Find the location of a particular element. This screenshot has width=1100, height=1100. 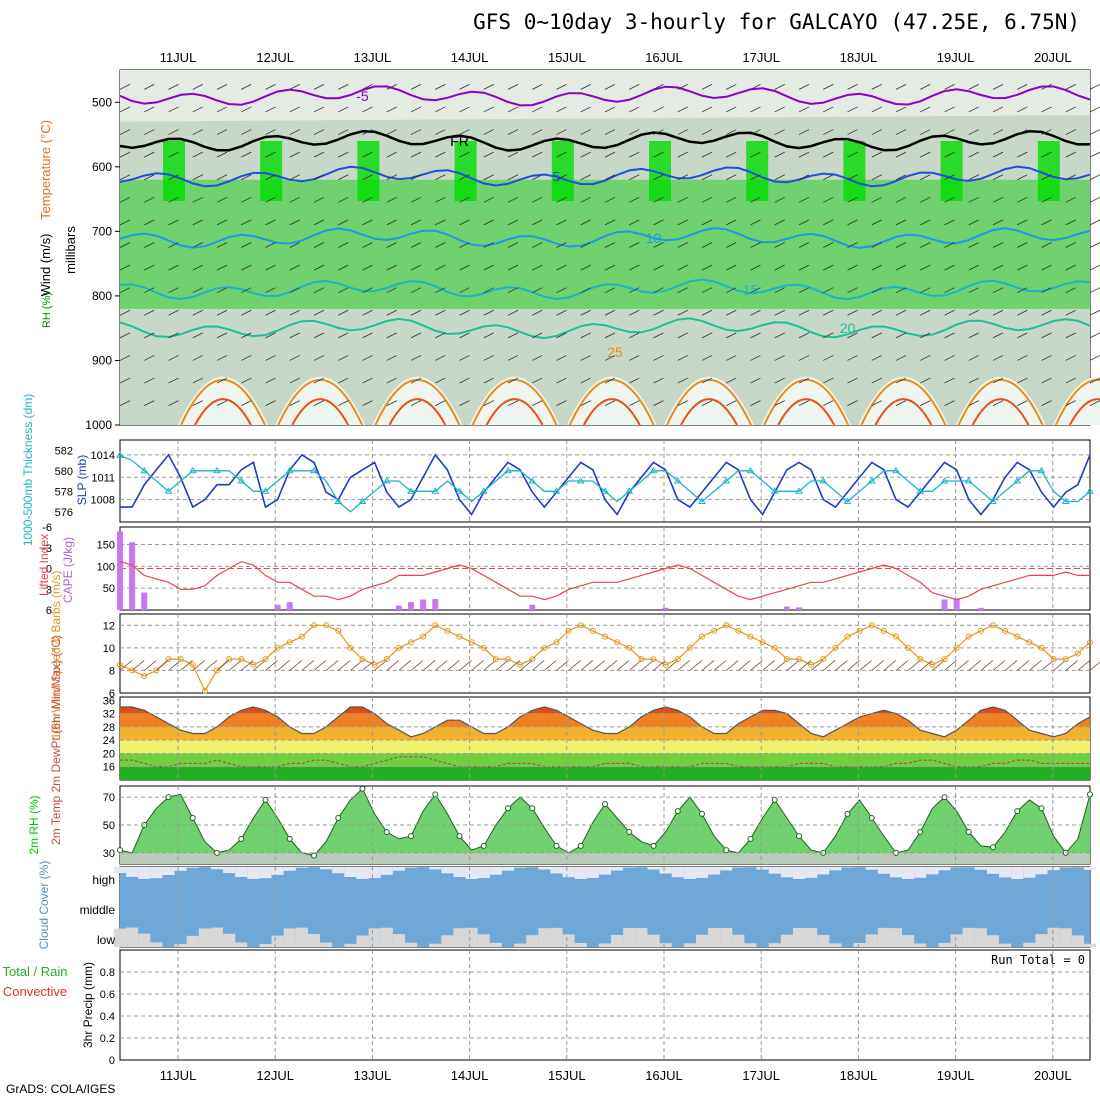

date-label-top: 12JUL is located at coordinates (275, 57).